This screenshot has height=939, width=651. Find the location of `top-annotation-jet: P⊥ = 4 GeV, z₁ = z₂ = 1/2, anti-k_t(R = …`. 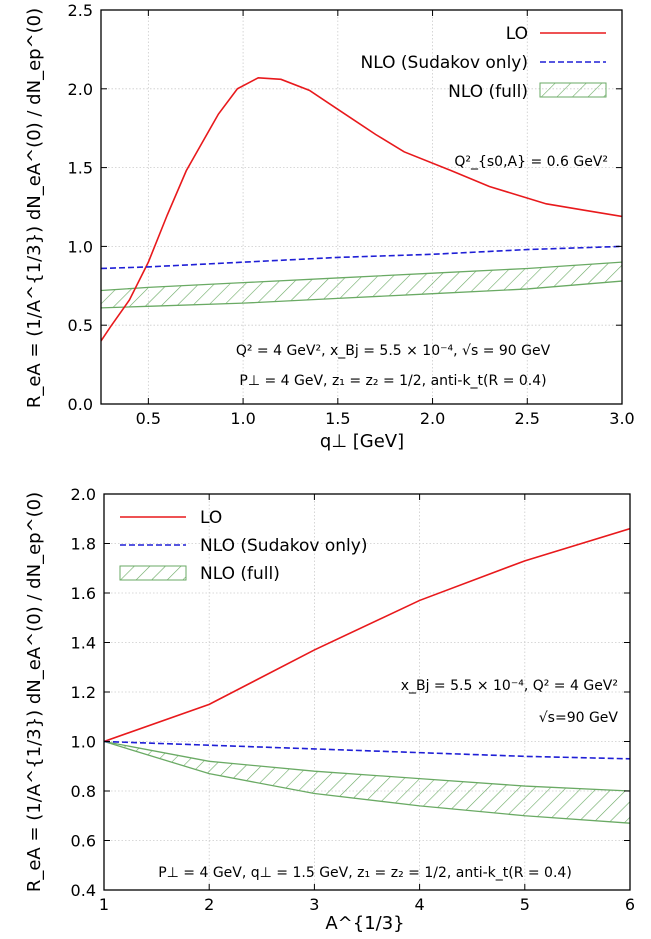

top-annotation-jet: P⊥ = 4 GeV, z₁ = z₂ = 1/2, anti-k_t(R = … is located at coordinates (392, 381).